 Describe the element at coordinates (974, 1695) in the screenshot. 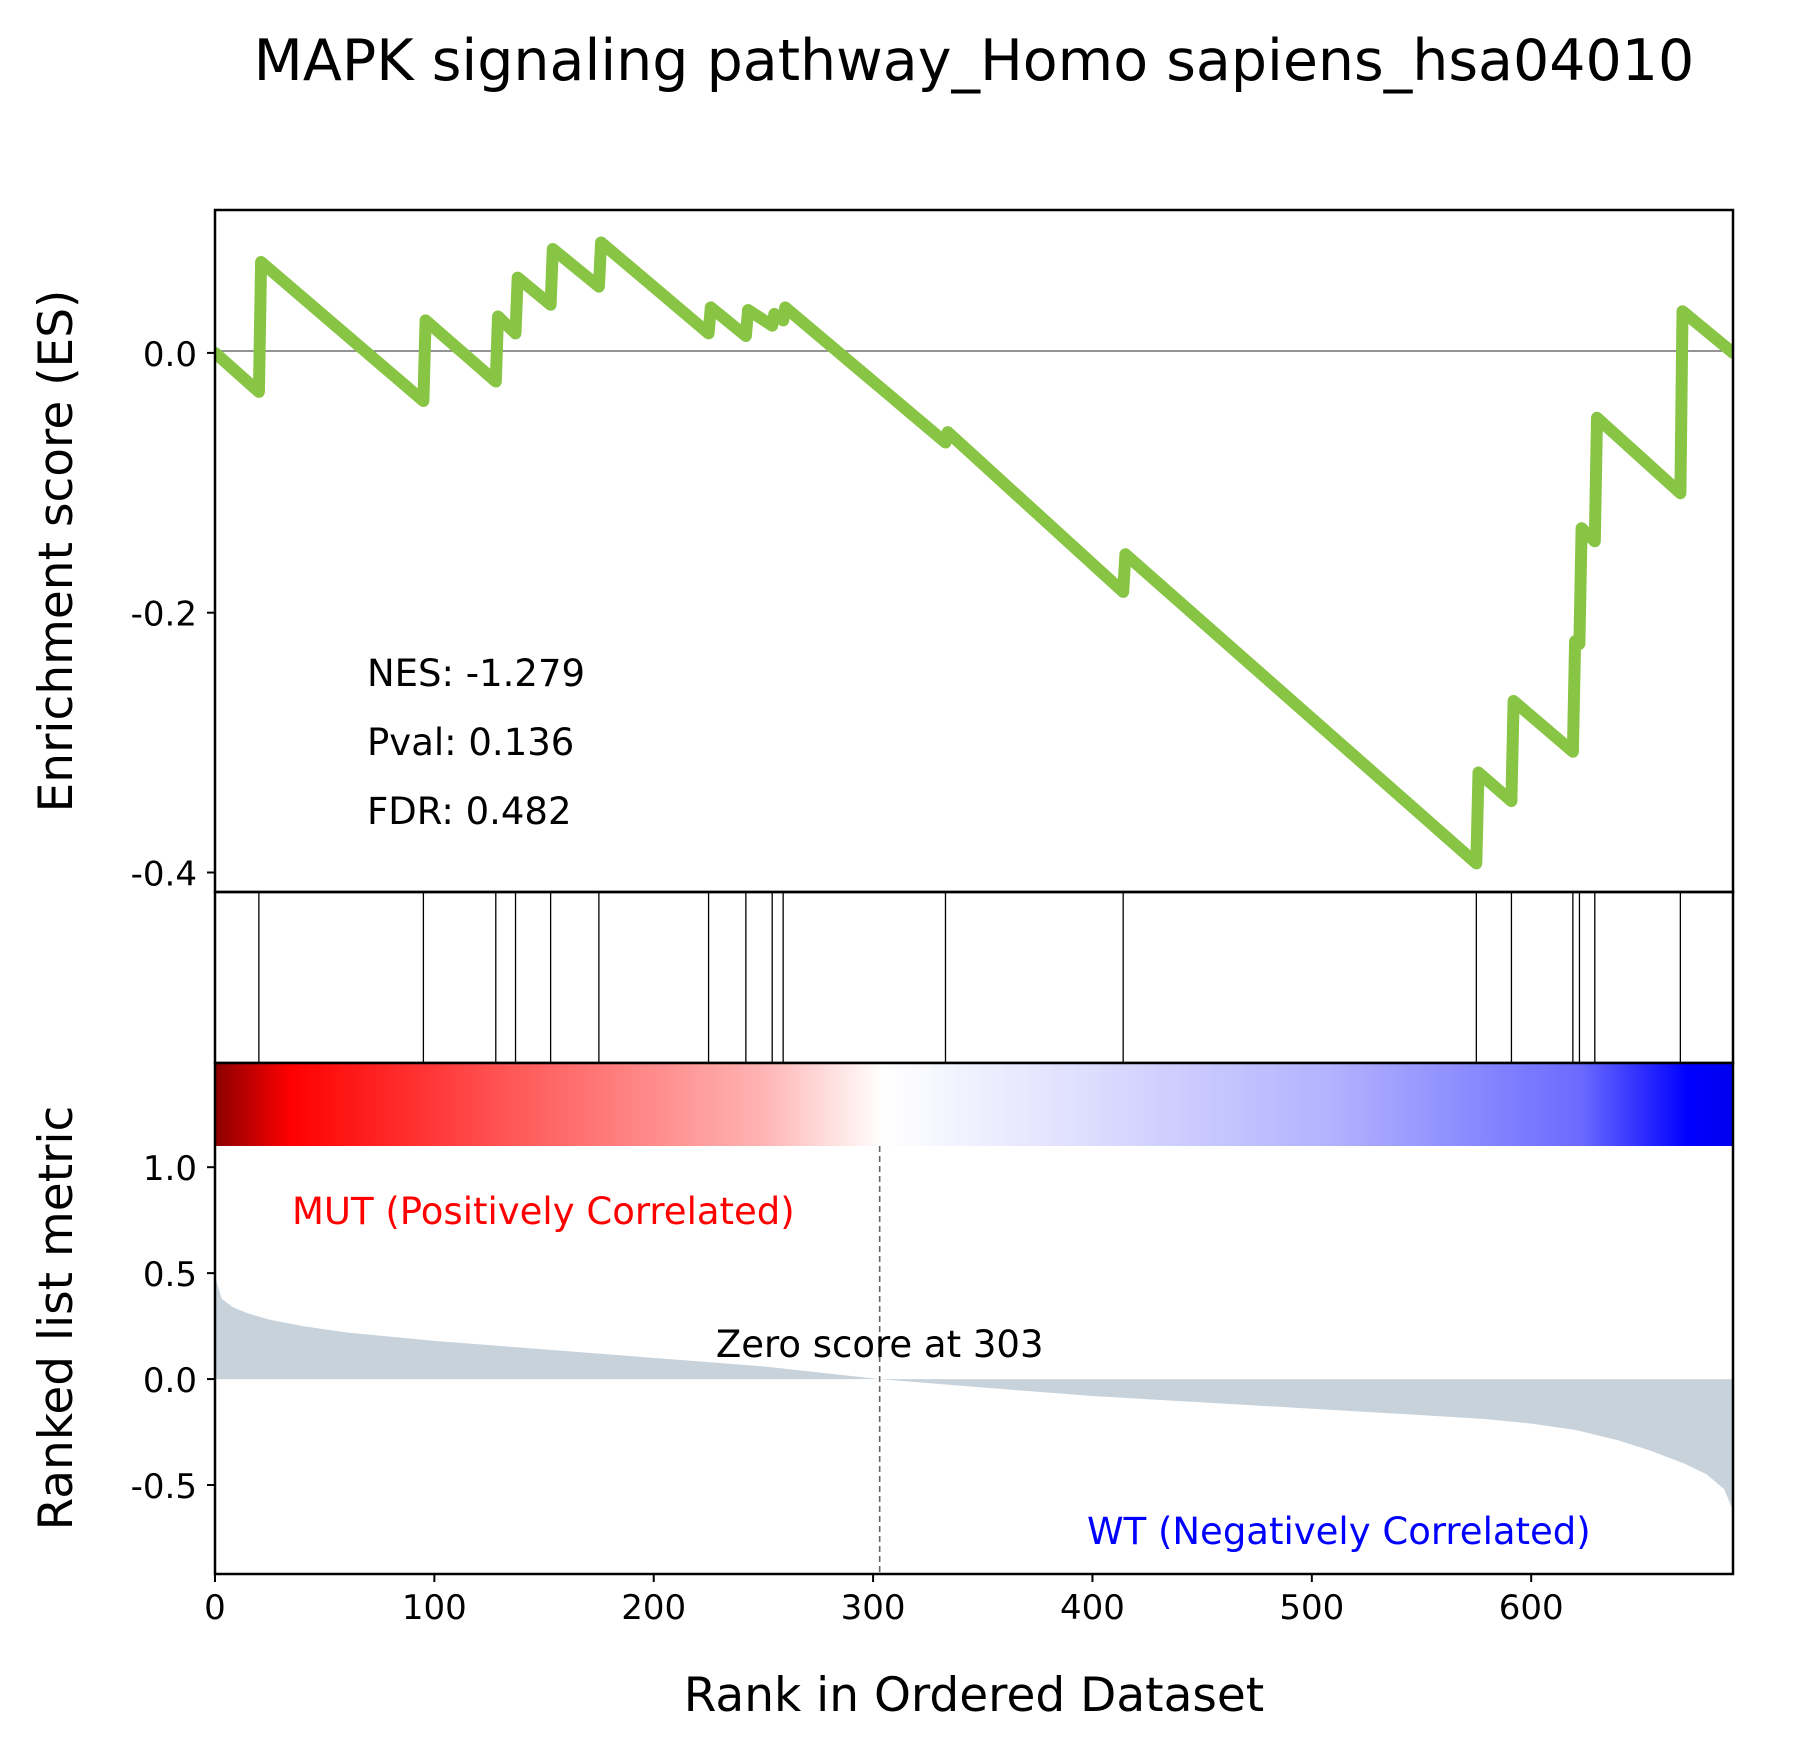

I see `x-axis-label: Rank in Ordered Dataset` at that location.